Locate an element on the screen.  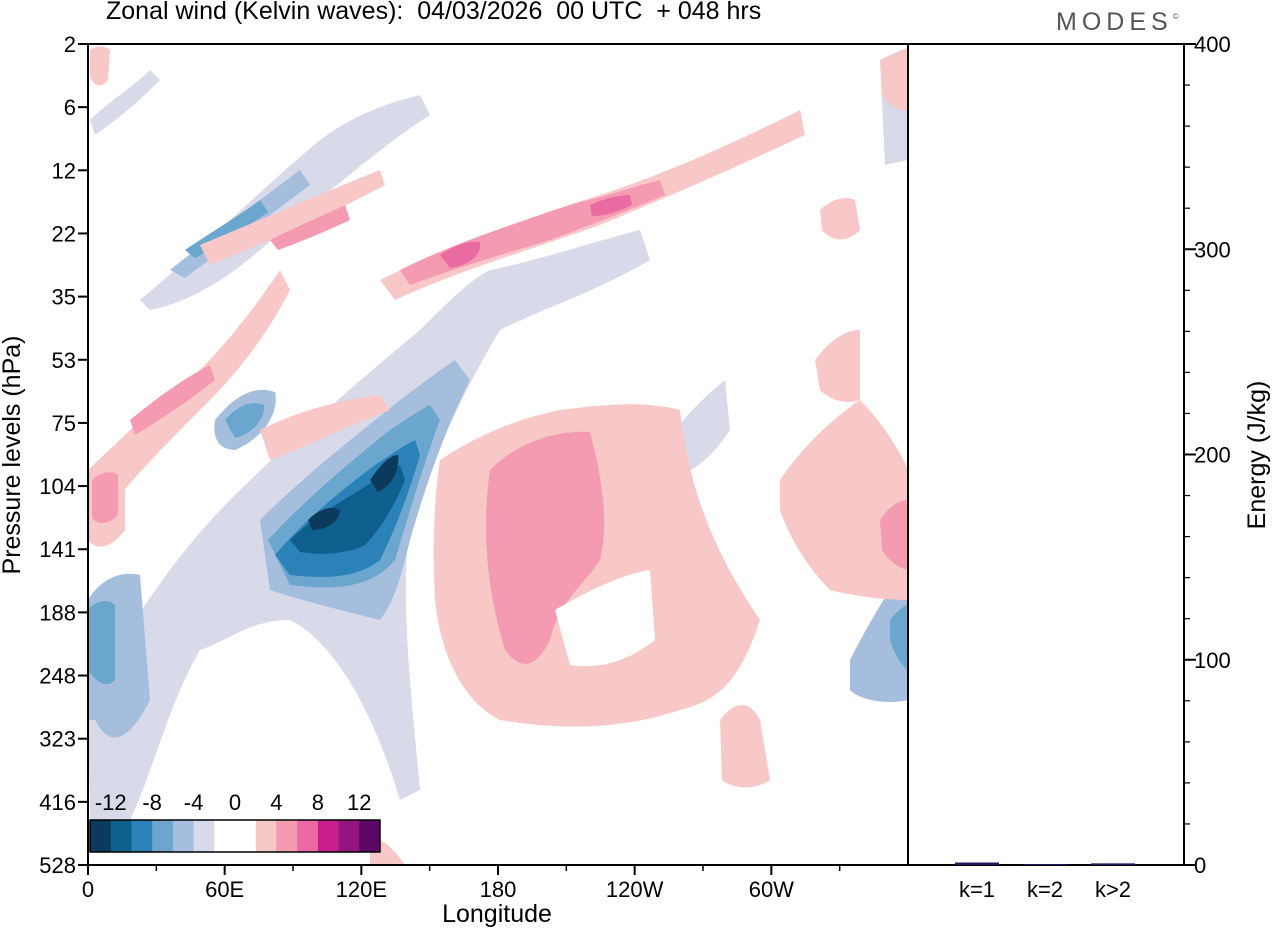
y-tick-label: 6 is located at coordinates (70, 107).